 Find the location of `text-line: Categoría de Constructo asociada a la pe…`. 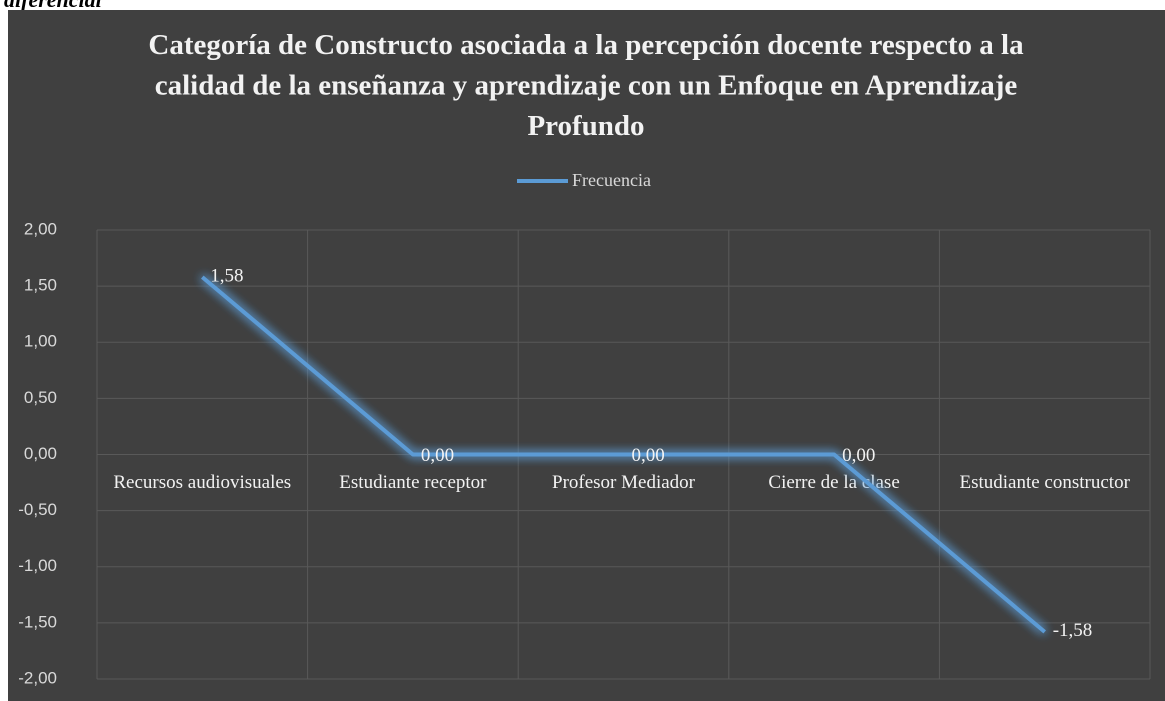

text-line: Categoría de Constructo asociada a la pe… is located at coordinates (586, 45).